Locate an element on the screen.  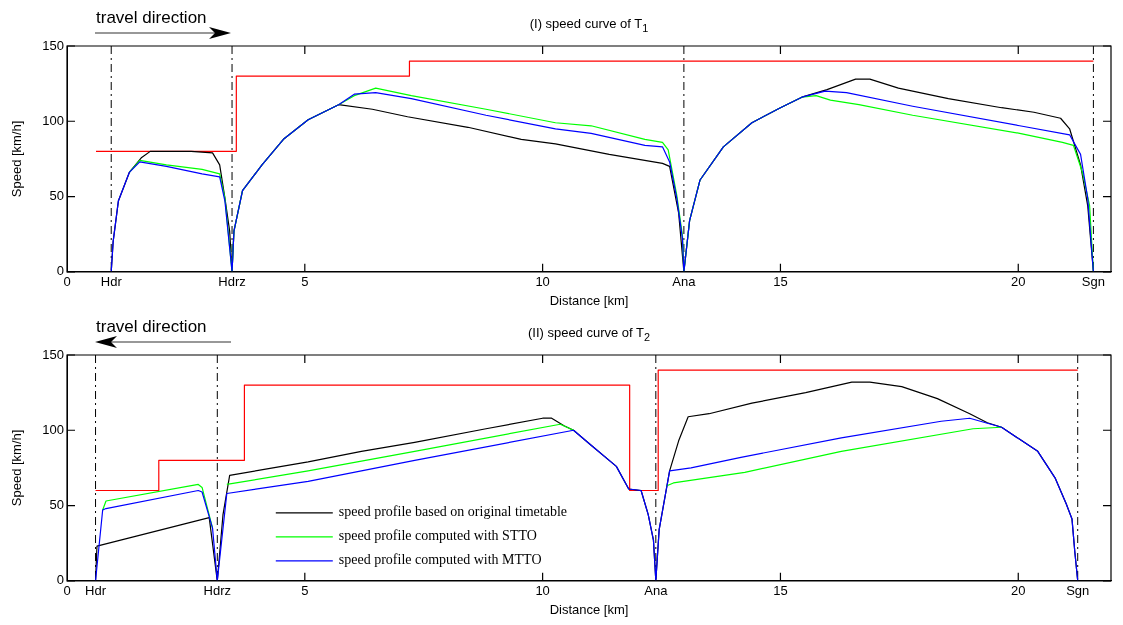
legend-label: speed profile based on original timetable is located at coordinates (453, 512).